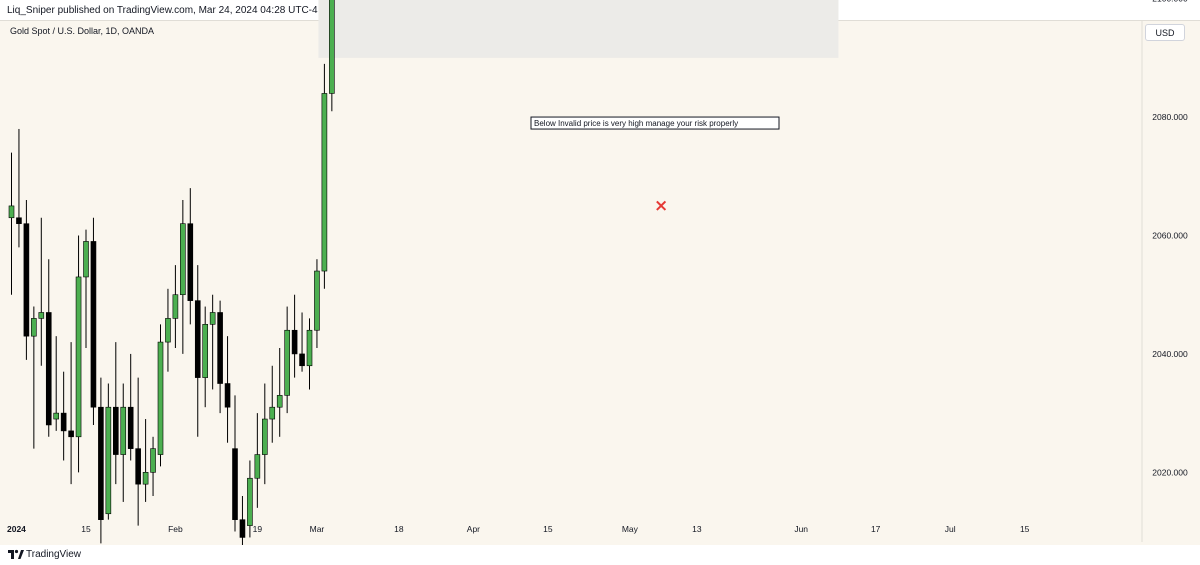 This screenshot has width=1200, height=565. Describe the element at coordinates (175, 529) in the screenshot. I see `x-tick-label: Feb` at that location.